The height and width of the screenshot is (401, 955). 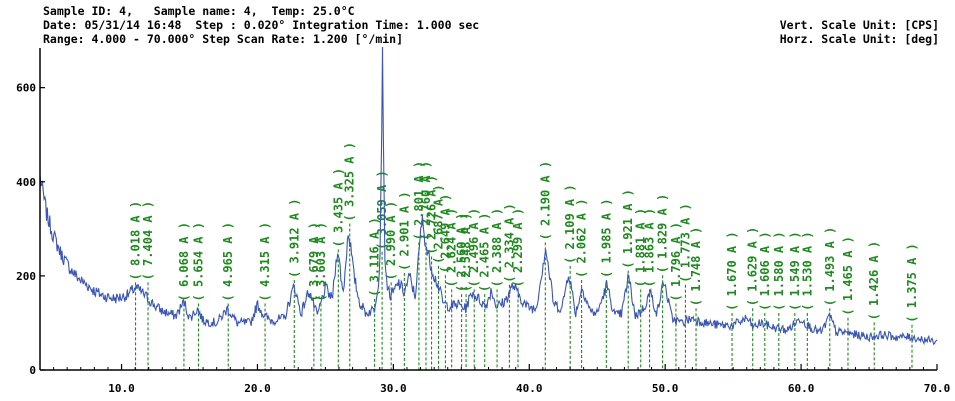 What do you see at coordinates (807, 270) in the screenshot?
I see `peak-label: ( 1.530 A )` at bounding box center [807, 270].